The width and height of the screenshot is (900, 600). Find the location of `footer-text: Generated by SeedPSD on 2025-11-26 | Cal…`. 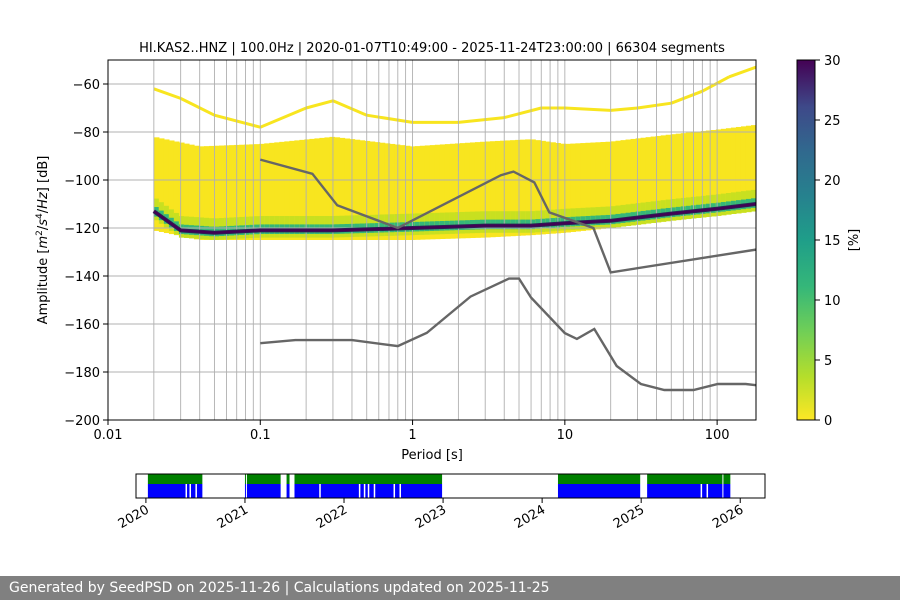

footer-text: Generated by SeedPSD on 2025-11-26 | Cal… is located at coordinates (279, 588).